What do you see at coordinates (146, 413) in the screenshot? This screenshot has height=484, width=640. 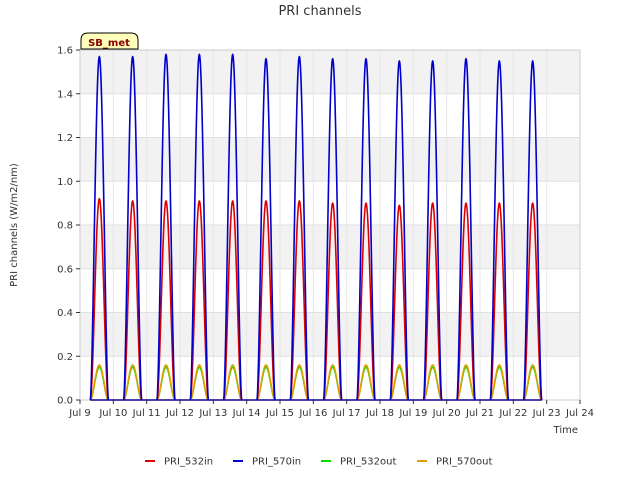 I see `x-tick-label: Jul 11` at bounding box center [146, 413].